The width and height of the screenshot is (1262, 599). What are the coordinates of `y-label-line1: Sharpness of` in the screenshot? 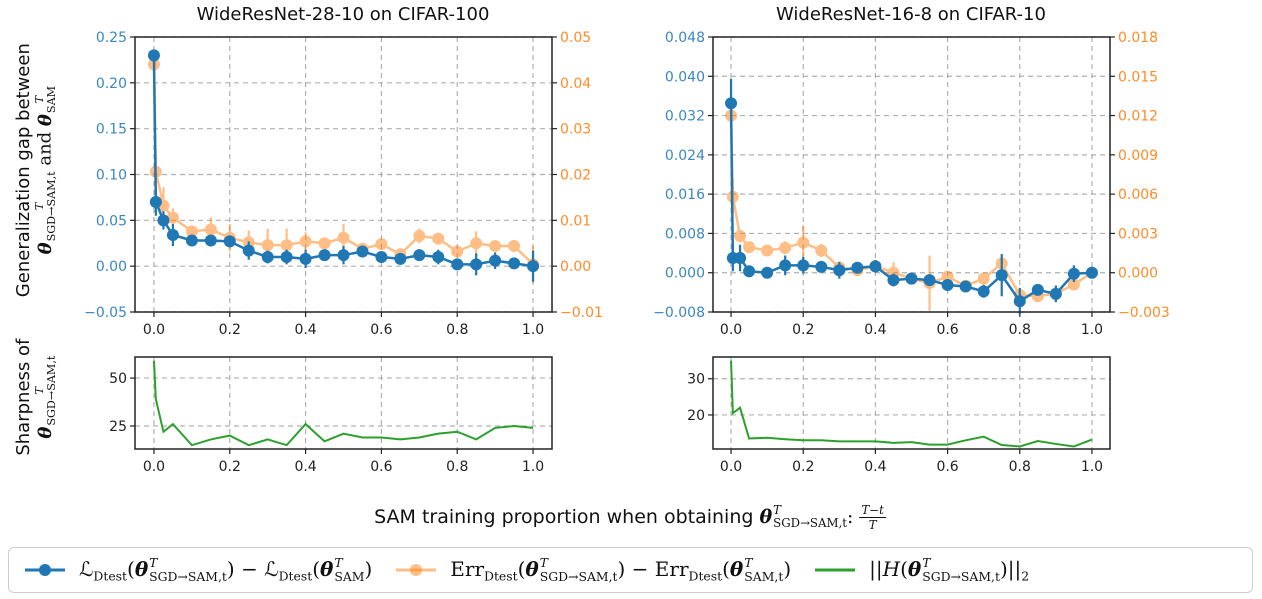 It's located at (23, 397).